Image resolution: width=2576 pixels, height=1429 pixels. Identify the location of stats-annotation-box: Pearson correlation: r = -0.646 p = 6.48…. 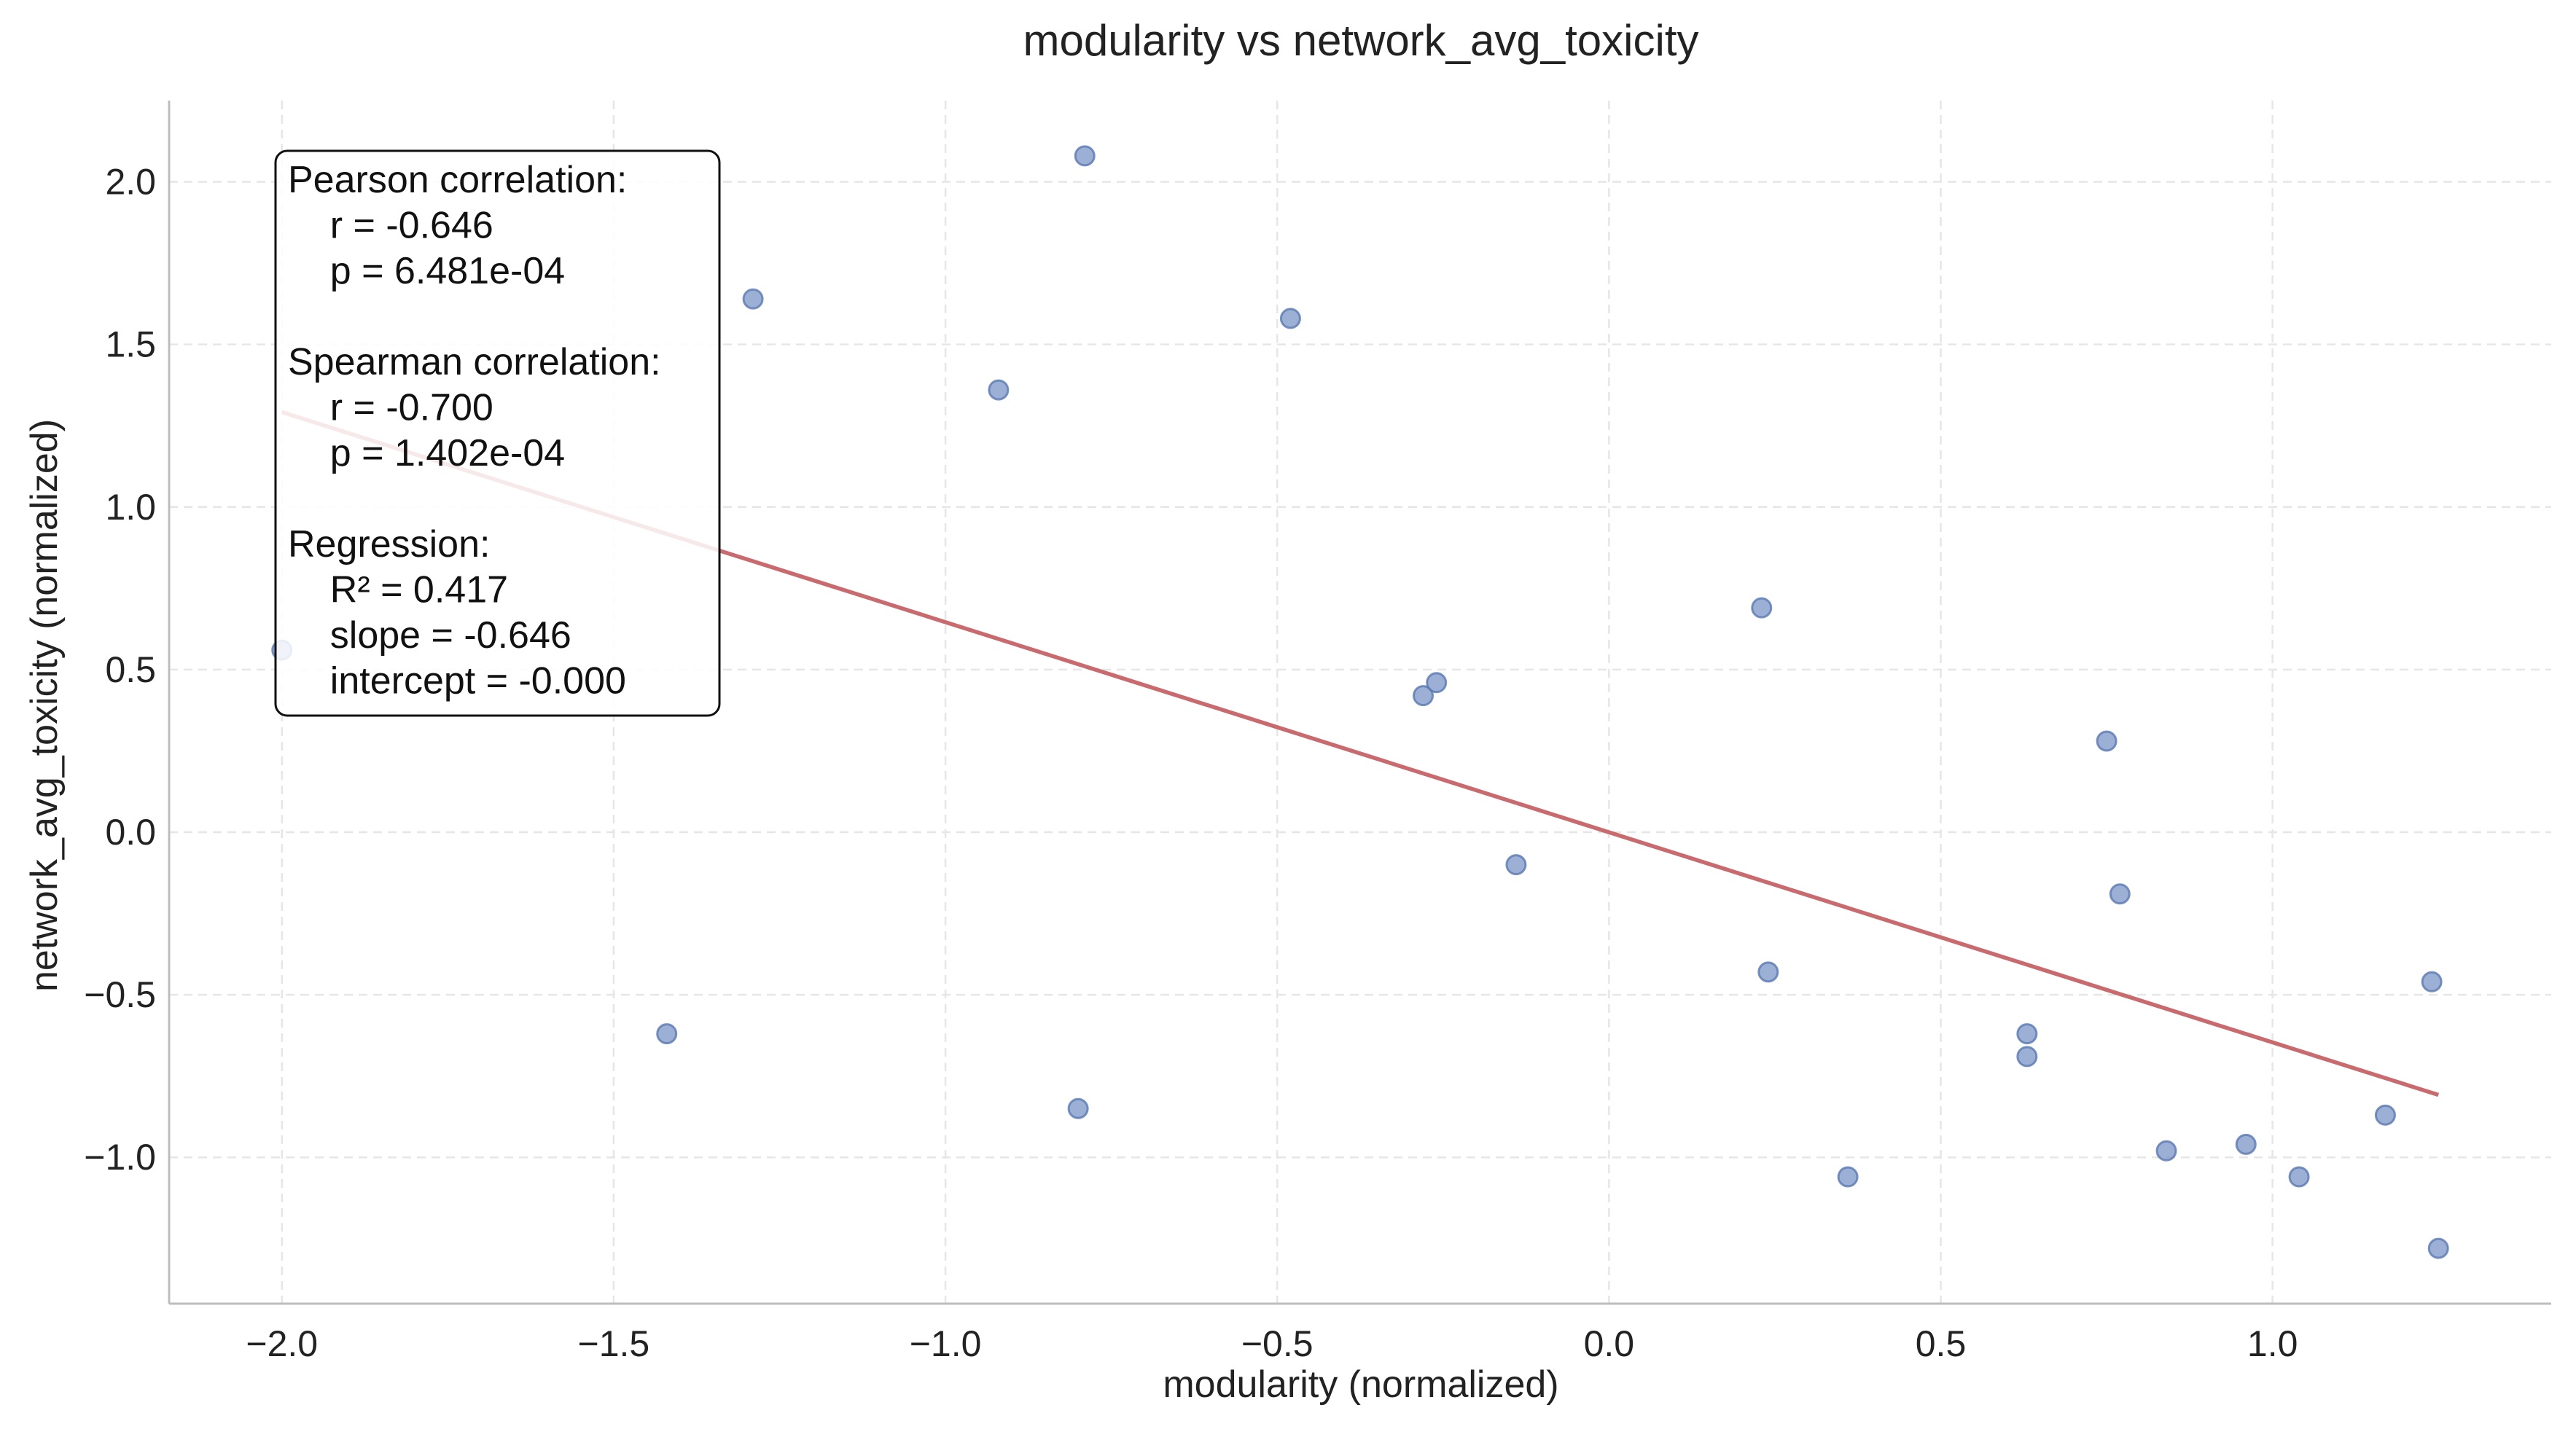
(497, 433).